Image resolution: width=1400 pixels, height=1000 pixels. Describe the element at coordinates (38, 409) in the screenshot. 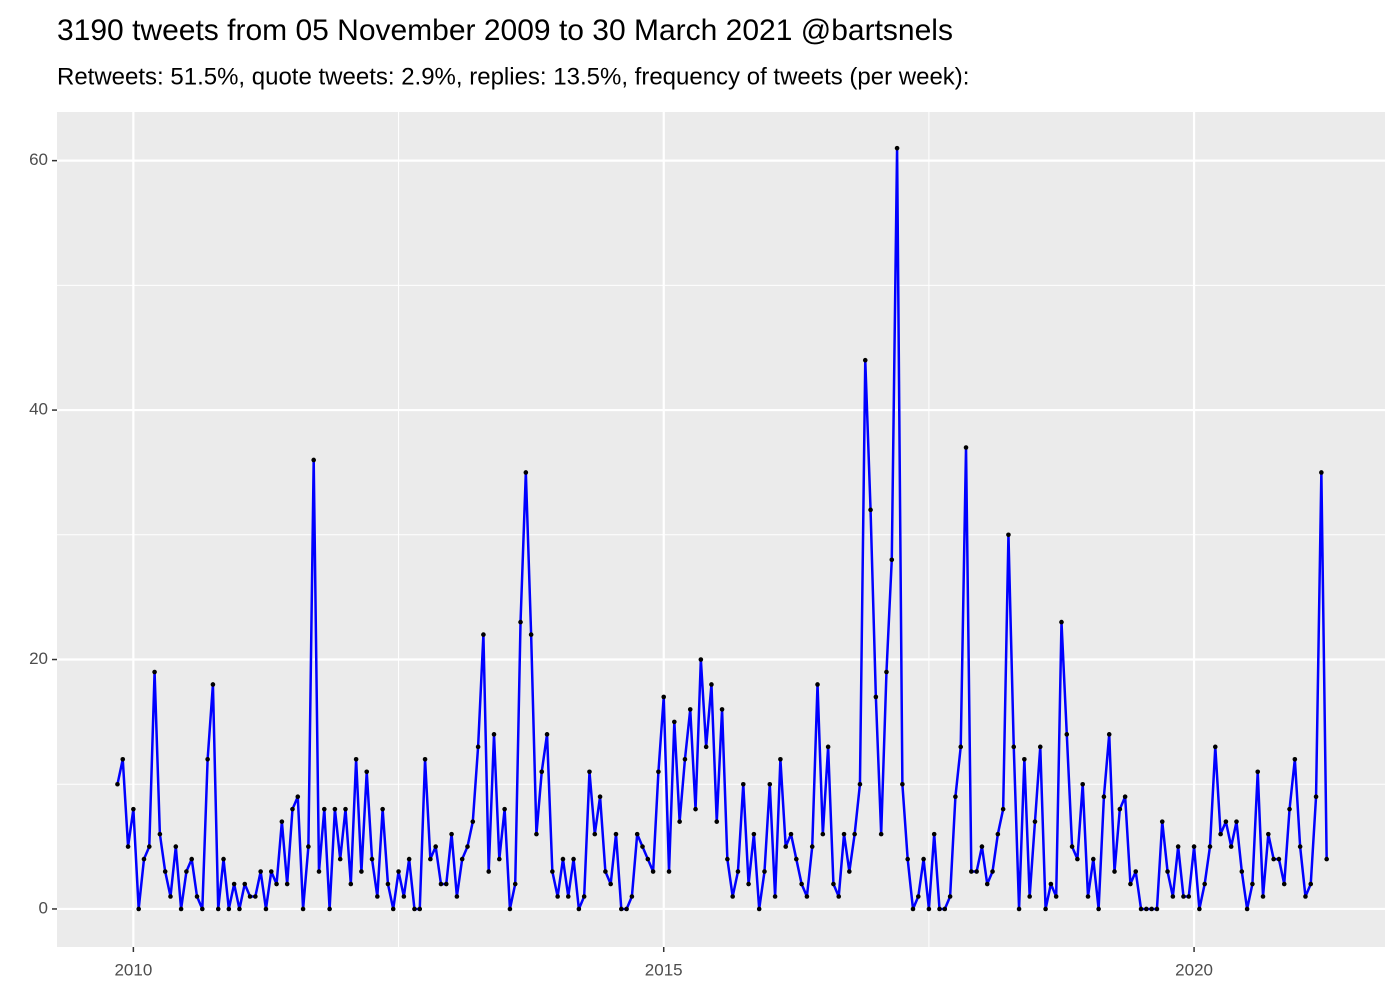

I see `y-tick-label: 40` at that location.